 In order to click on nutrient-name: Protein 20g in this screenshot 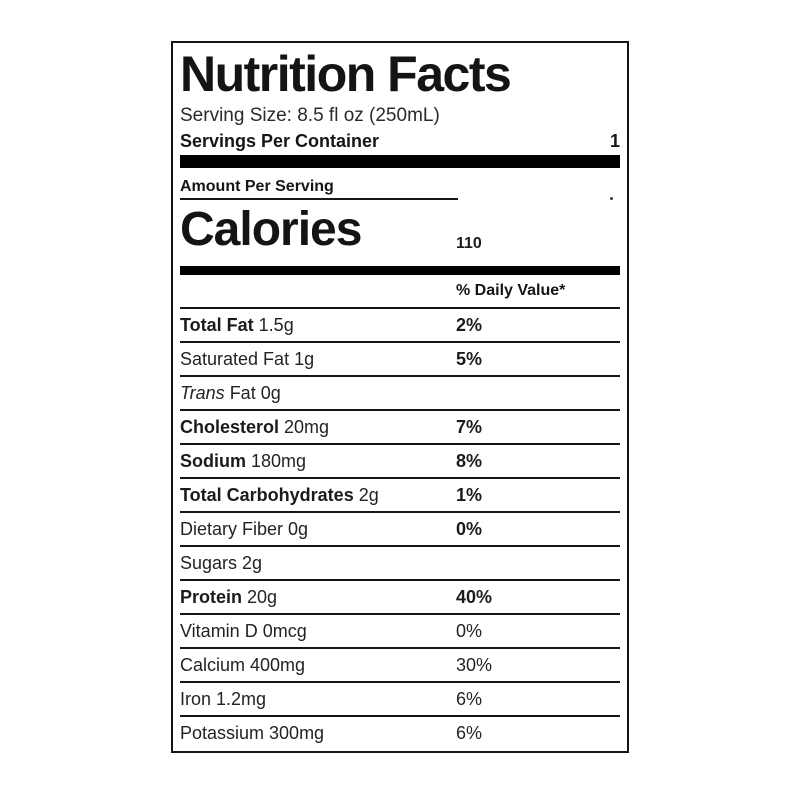, I will do `click(229, 596)`.